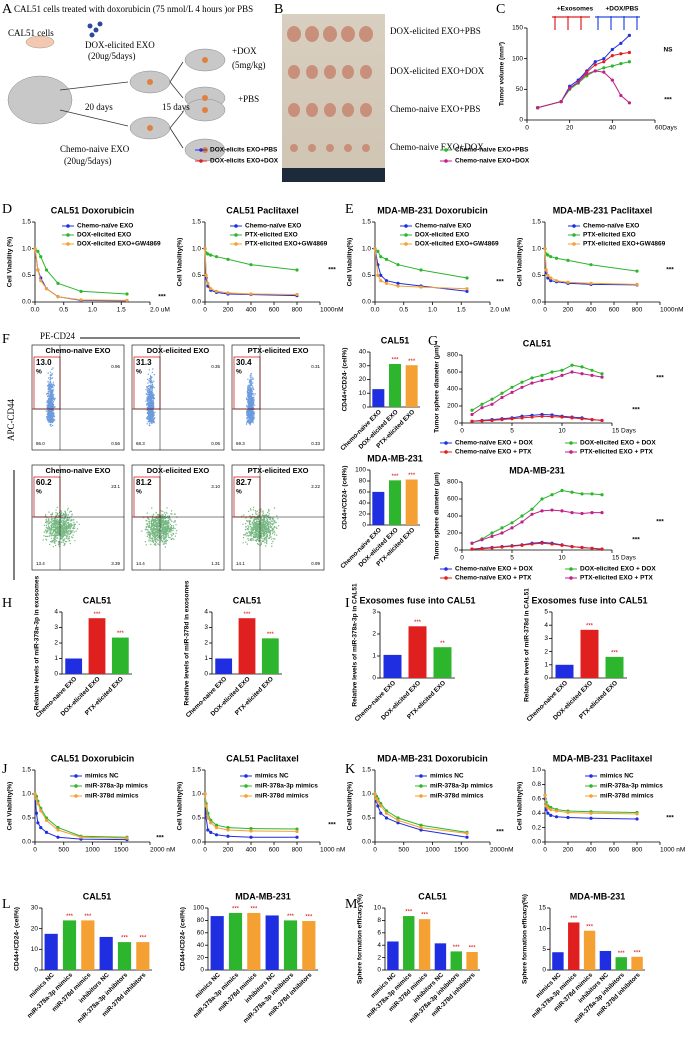 This screenshot has height=1042, width=685. I want to click on y-tick-label: 1.0, so click(26, 248).